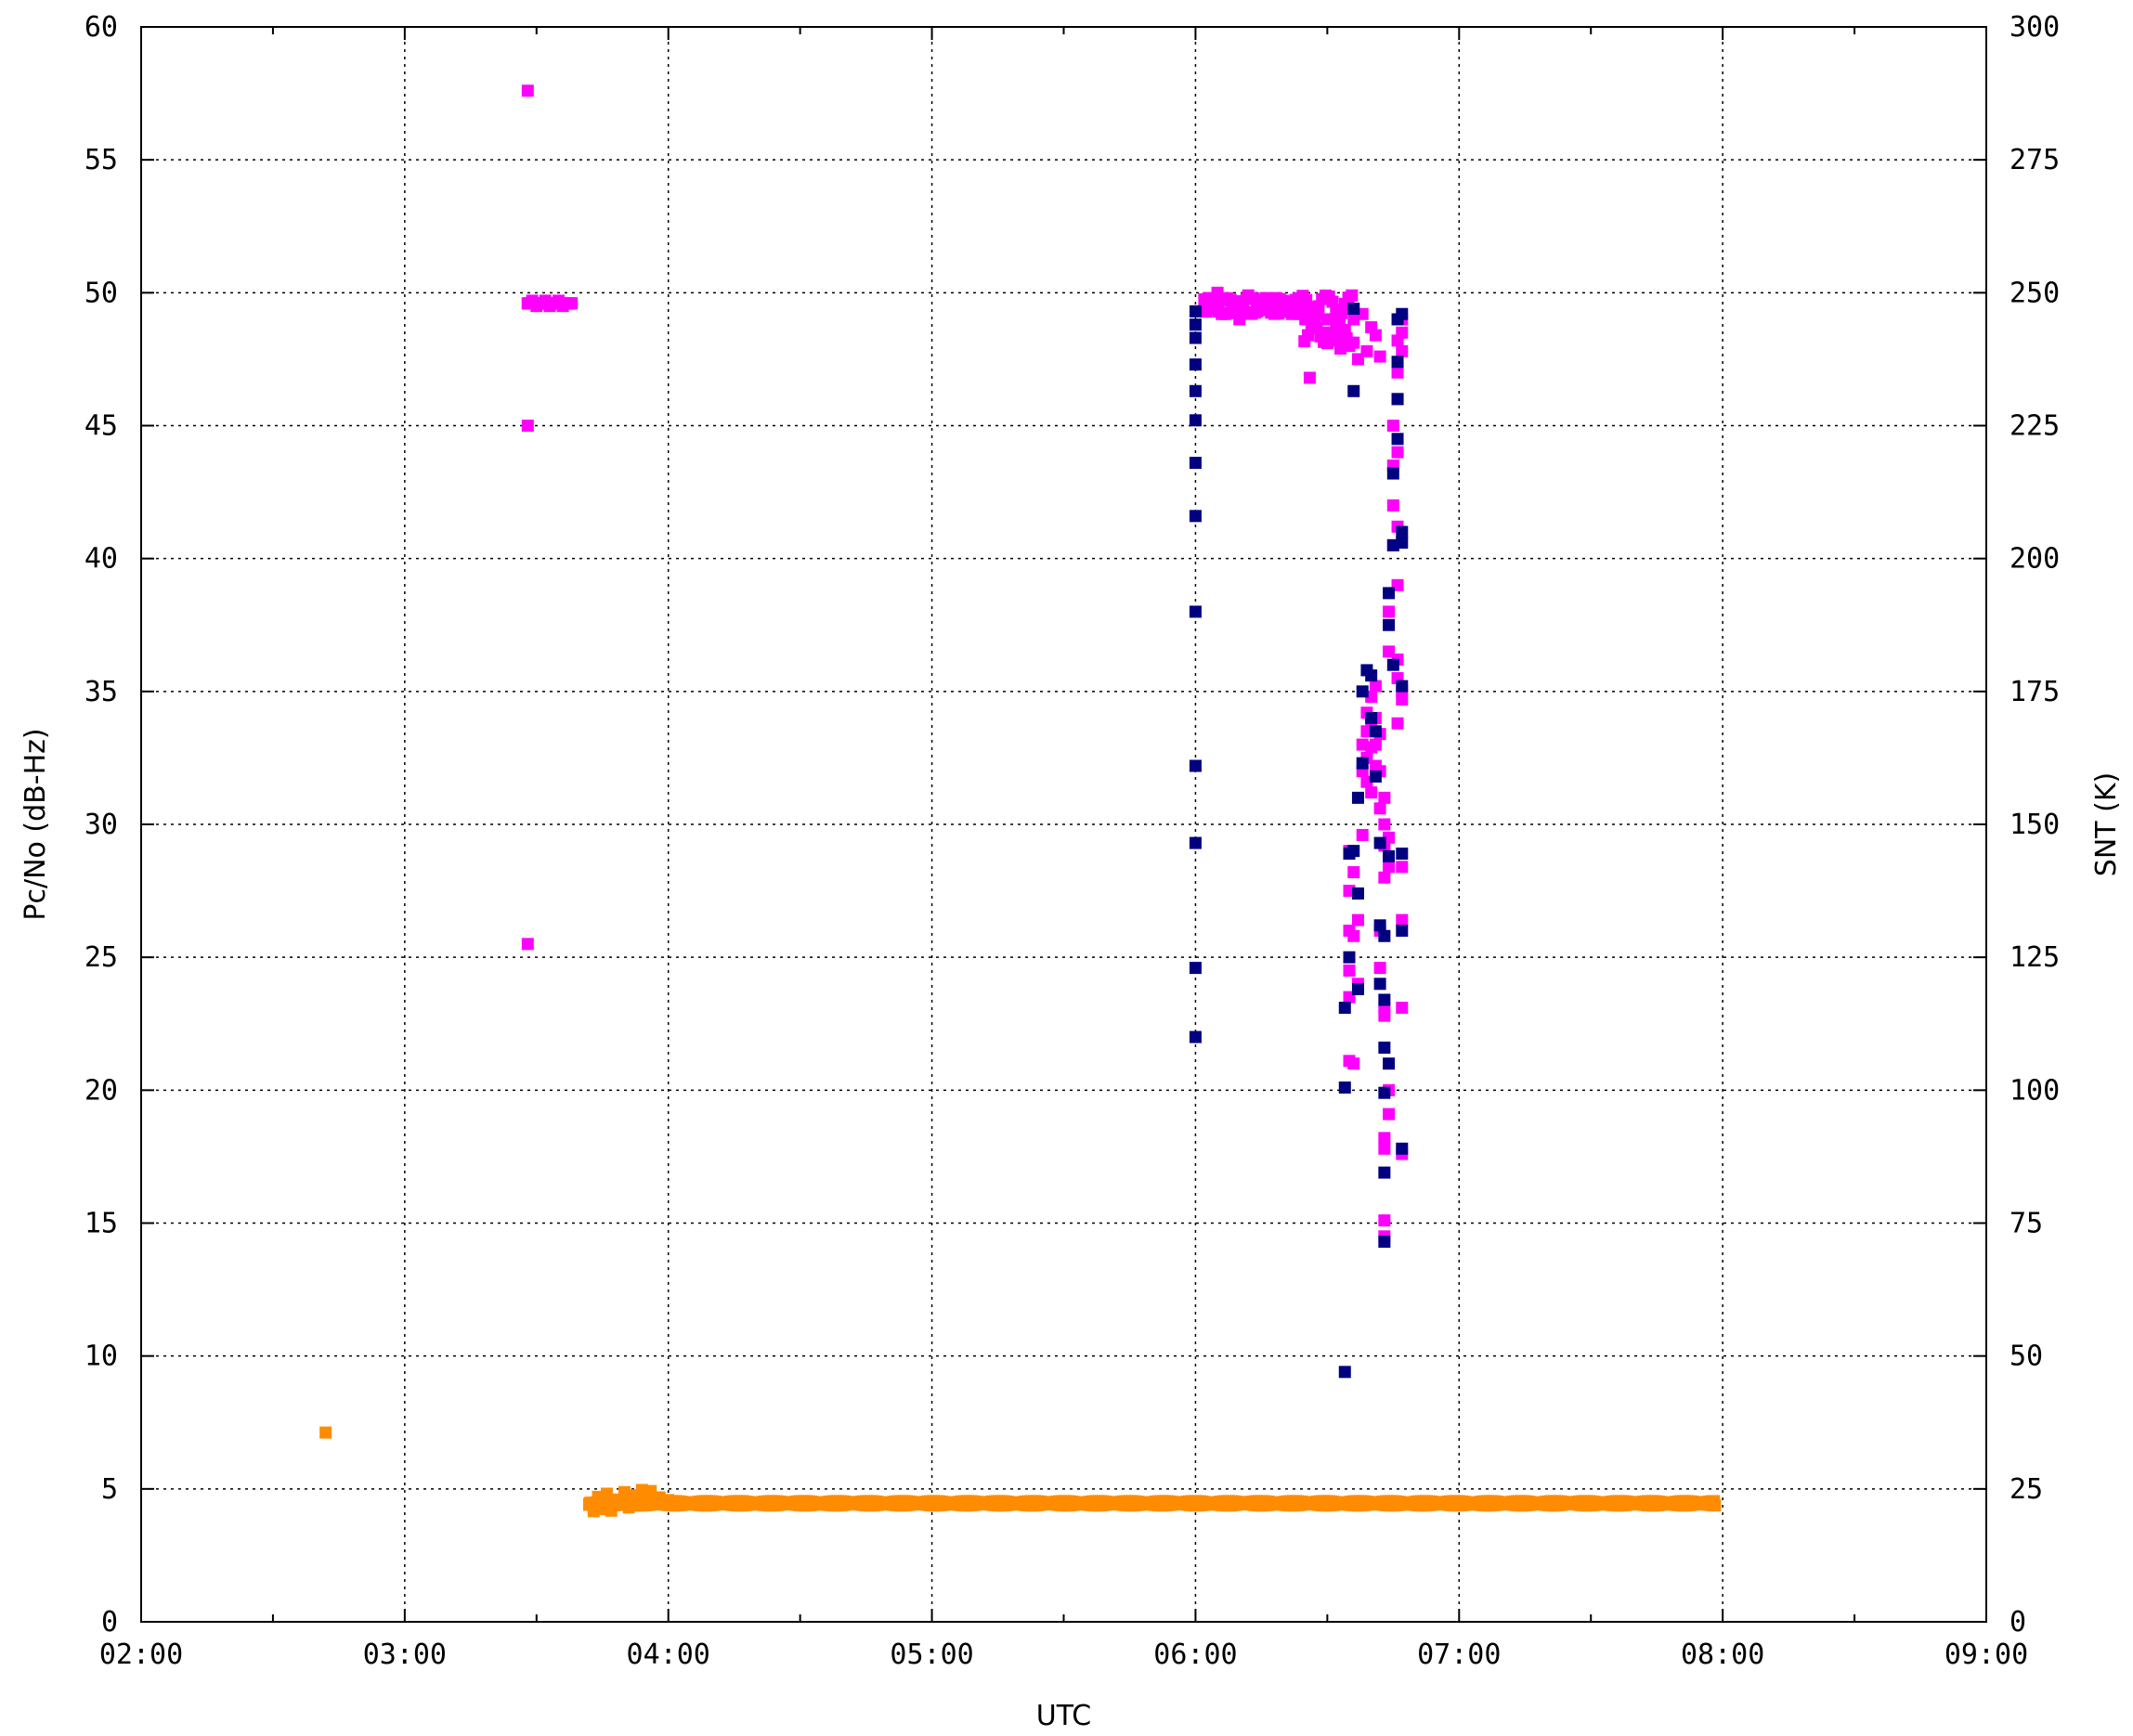 The height and width of the screenshot is (1736, 2133). Describe the element at coordinates (101, 293) in the screenshot. I see `y-tick-label: 50` at that location.